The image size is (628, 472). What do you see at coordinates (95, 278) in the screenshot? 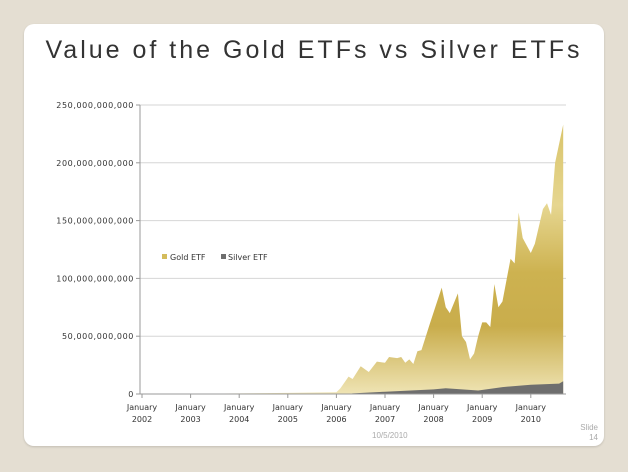
I see `y-tick-label: 100,000,000,000` at bounding box center [95, 278].